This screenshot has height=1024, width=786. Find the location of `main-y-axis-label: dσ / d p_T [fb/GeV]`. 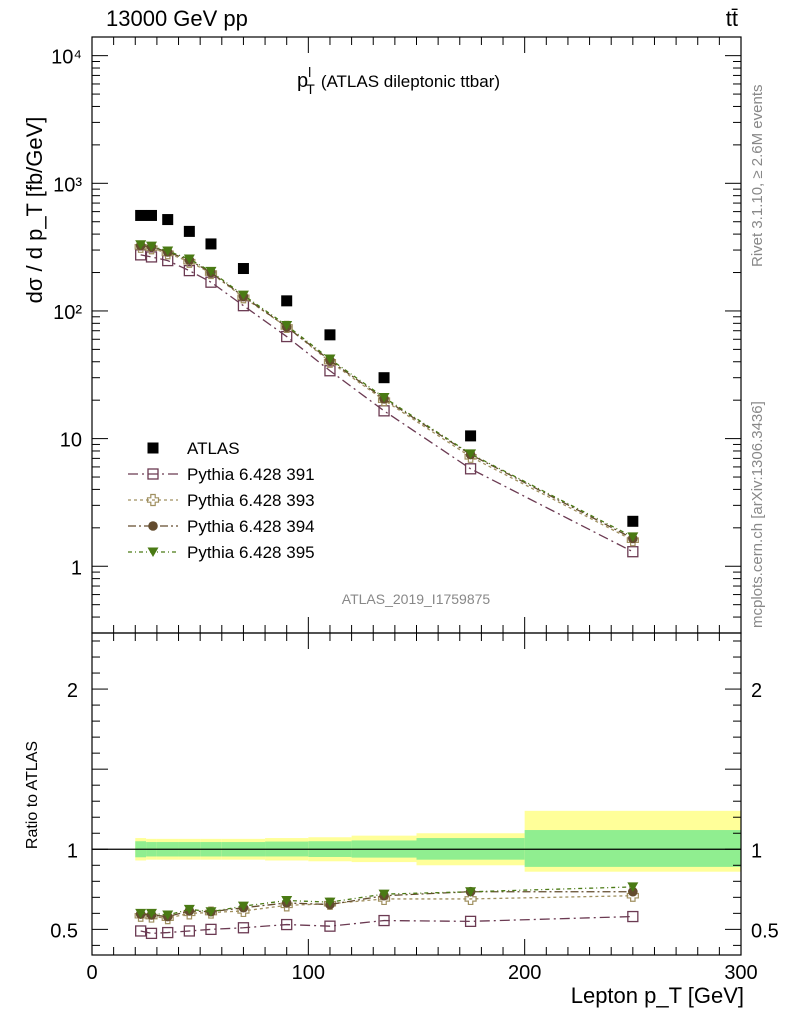

main-y-axis-label: dσ / d p_T [fb/GeV] is located at coordinates (34, 210).